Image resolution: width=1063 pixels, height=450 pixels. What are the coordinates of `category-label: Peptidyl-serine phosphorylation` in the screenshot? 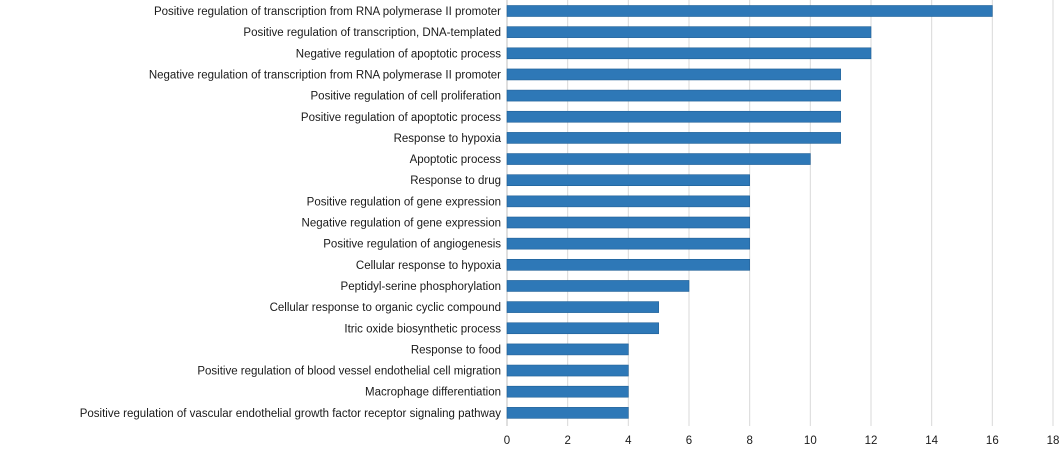 It's located at (421, 287).